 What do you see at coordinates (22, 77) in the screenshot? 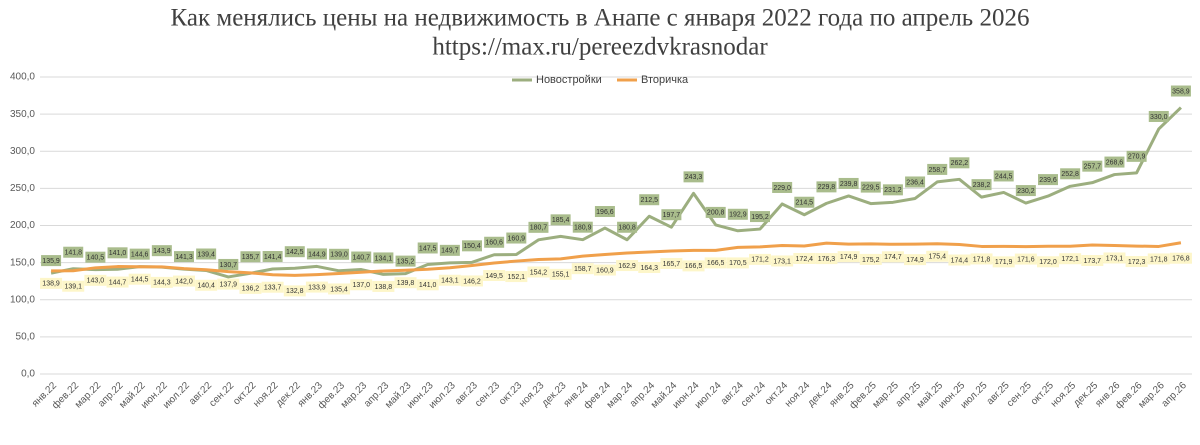
I see `y-tick-label: 400,0` at bounding box center [22, 77].